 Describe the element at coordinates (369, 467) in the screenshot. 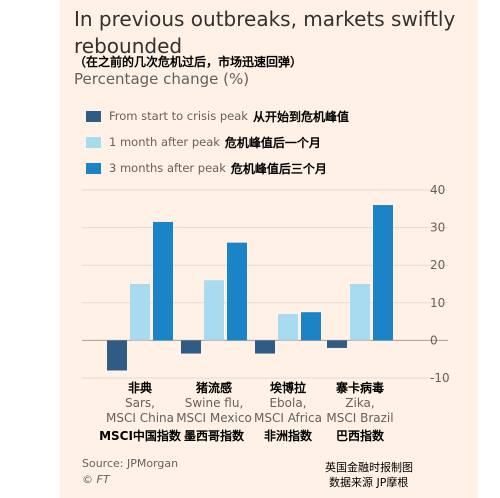

I see `footer-cn-credit: 英国金融时报制图` at that location.